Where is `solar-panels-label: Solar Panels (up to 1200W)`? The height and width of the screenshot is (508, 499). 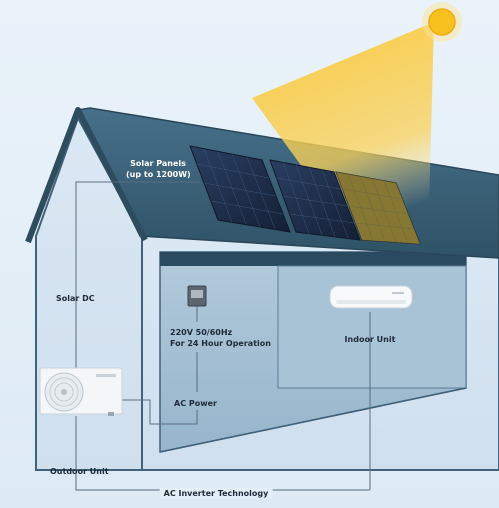
solar-panels-label: Solar Panels (up to 1200W) is located at coordinates (158, 169).